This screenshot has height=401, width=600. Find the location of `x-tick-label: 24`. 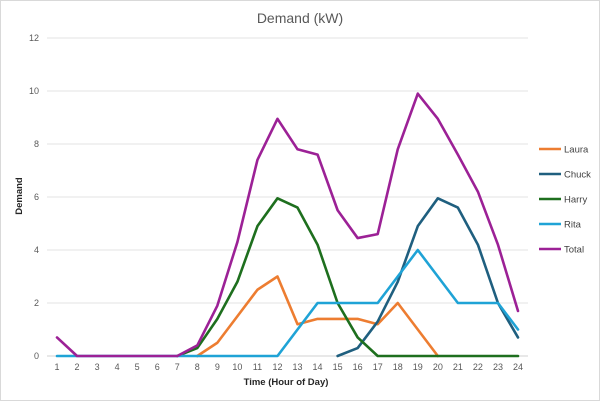

x-tick-label: 24 is located at coordinates (518, 367).